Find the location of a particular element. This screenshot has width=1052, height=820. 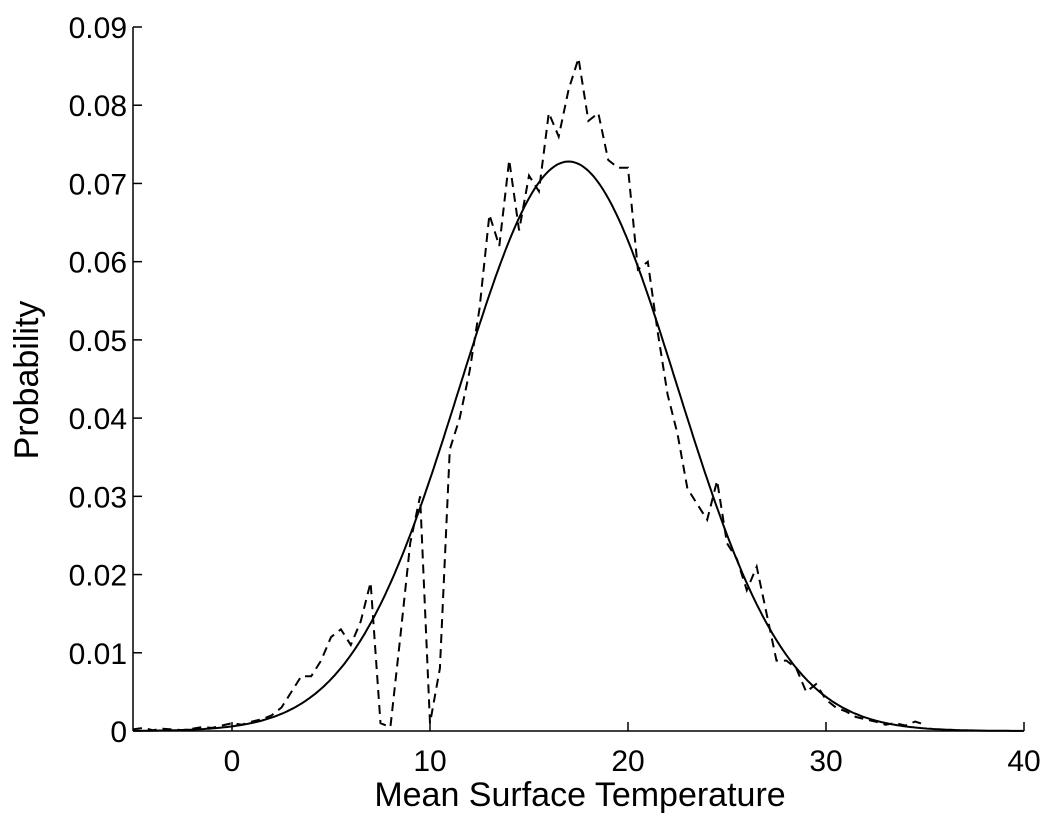

y-tick-label: 0.02 is located at coordinates (98, 576).